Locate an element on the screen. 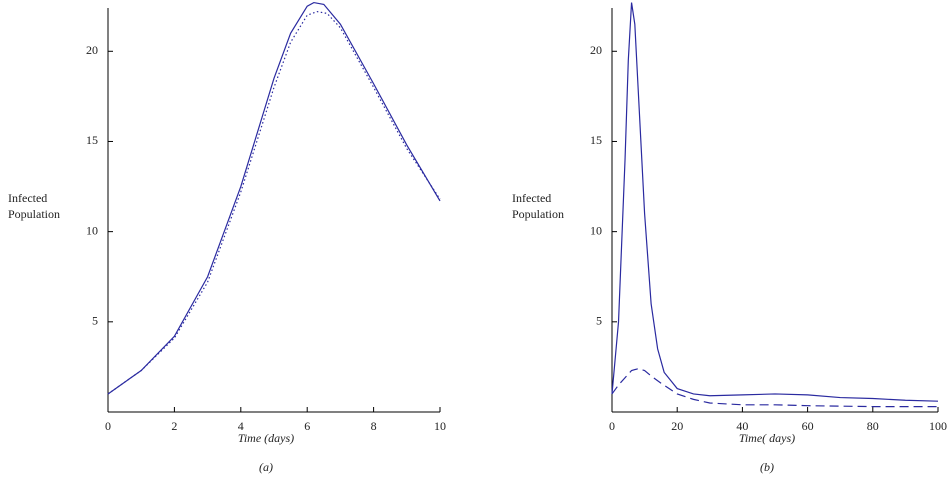 The image size is (952, 485). x-tick-label: 40 is located at coordinates (742, 426).